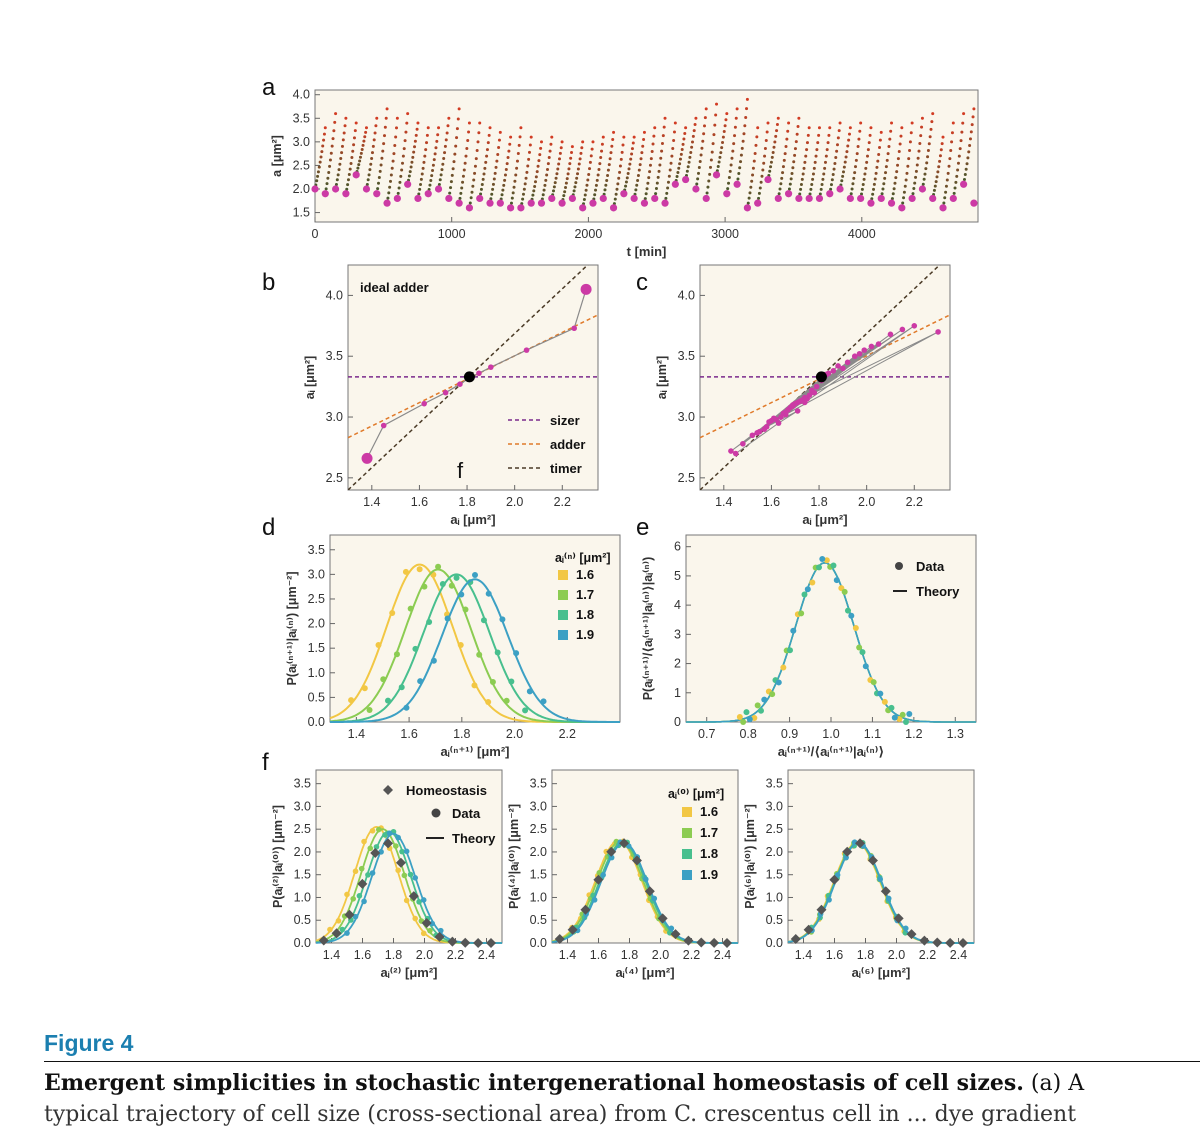 The width and height of the screenshot is (1200, 1130). Describe the element at coordinates (913, 734) in the screenshot. I see `x-tick-label-e: 1.2` at that location.